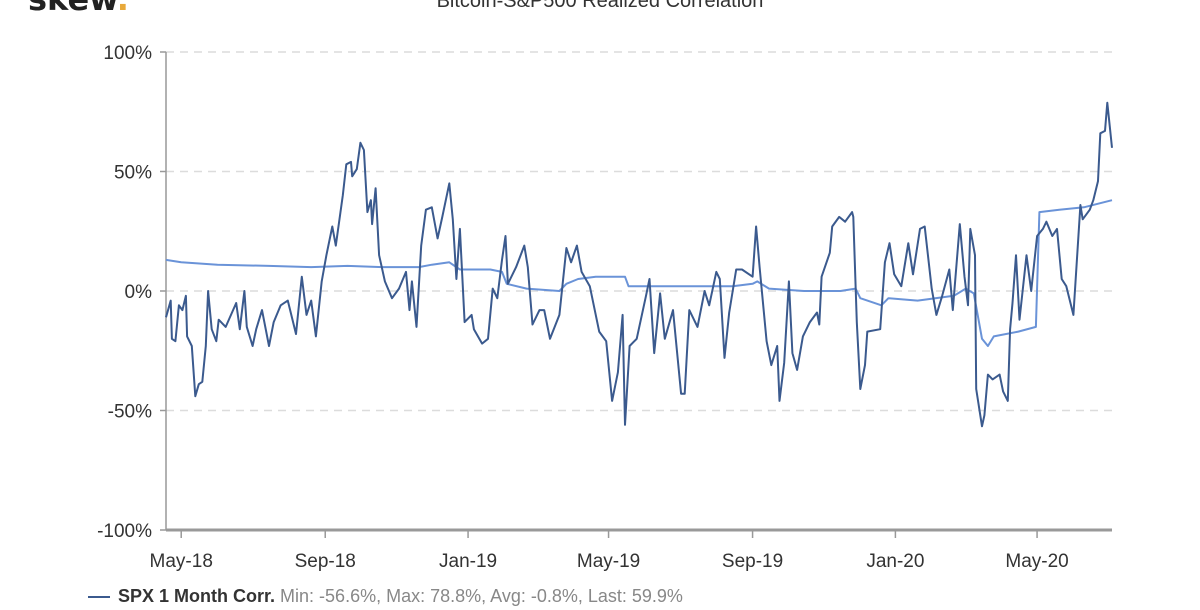 The image size is (1200, 610). I want to click on y-tick-label: -50%, so click(130, 412).